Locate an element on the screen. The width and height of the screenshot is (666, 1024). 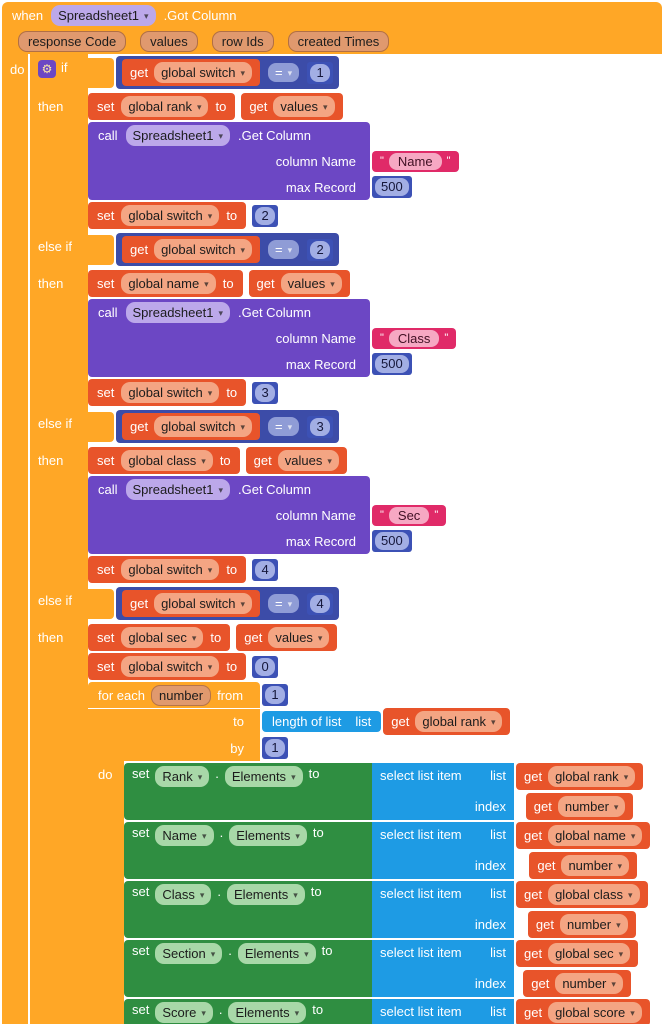
equals-logic-block: get global switch = 4 is located at coordinates (228, 603).